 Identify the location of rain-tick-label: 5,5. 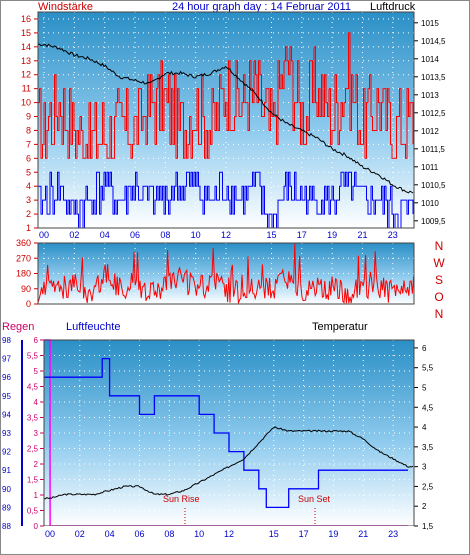
(33, 356).